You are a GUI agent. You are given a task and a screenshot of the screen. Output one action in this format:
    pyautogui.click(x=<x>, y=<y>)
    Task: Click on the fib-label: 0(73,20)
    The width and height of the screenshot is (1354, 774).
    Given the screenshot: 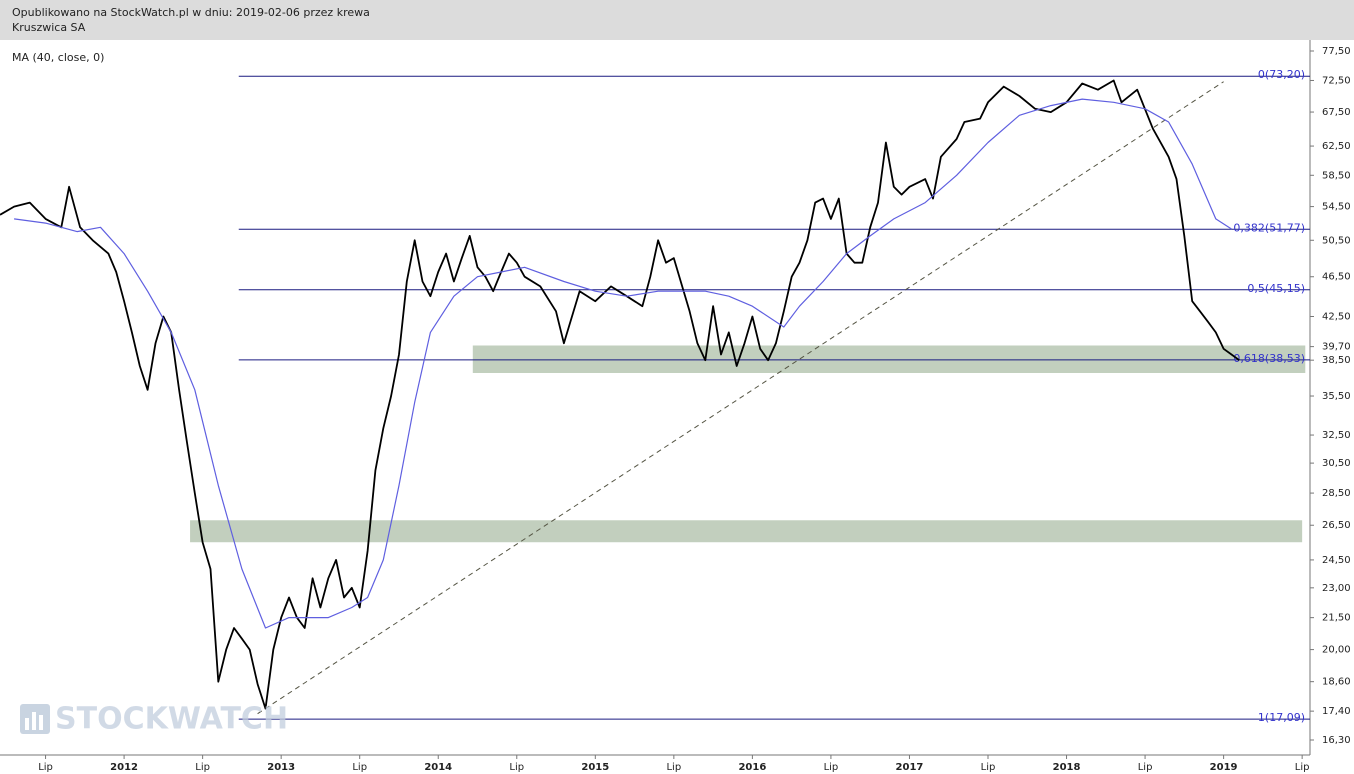 What is the action you would take?
    pyautogui.click(x=1281, y=74)
    